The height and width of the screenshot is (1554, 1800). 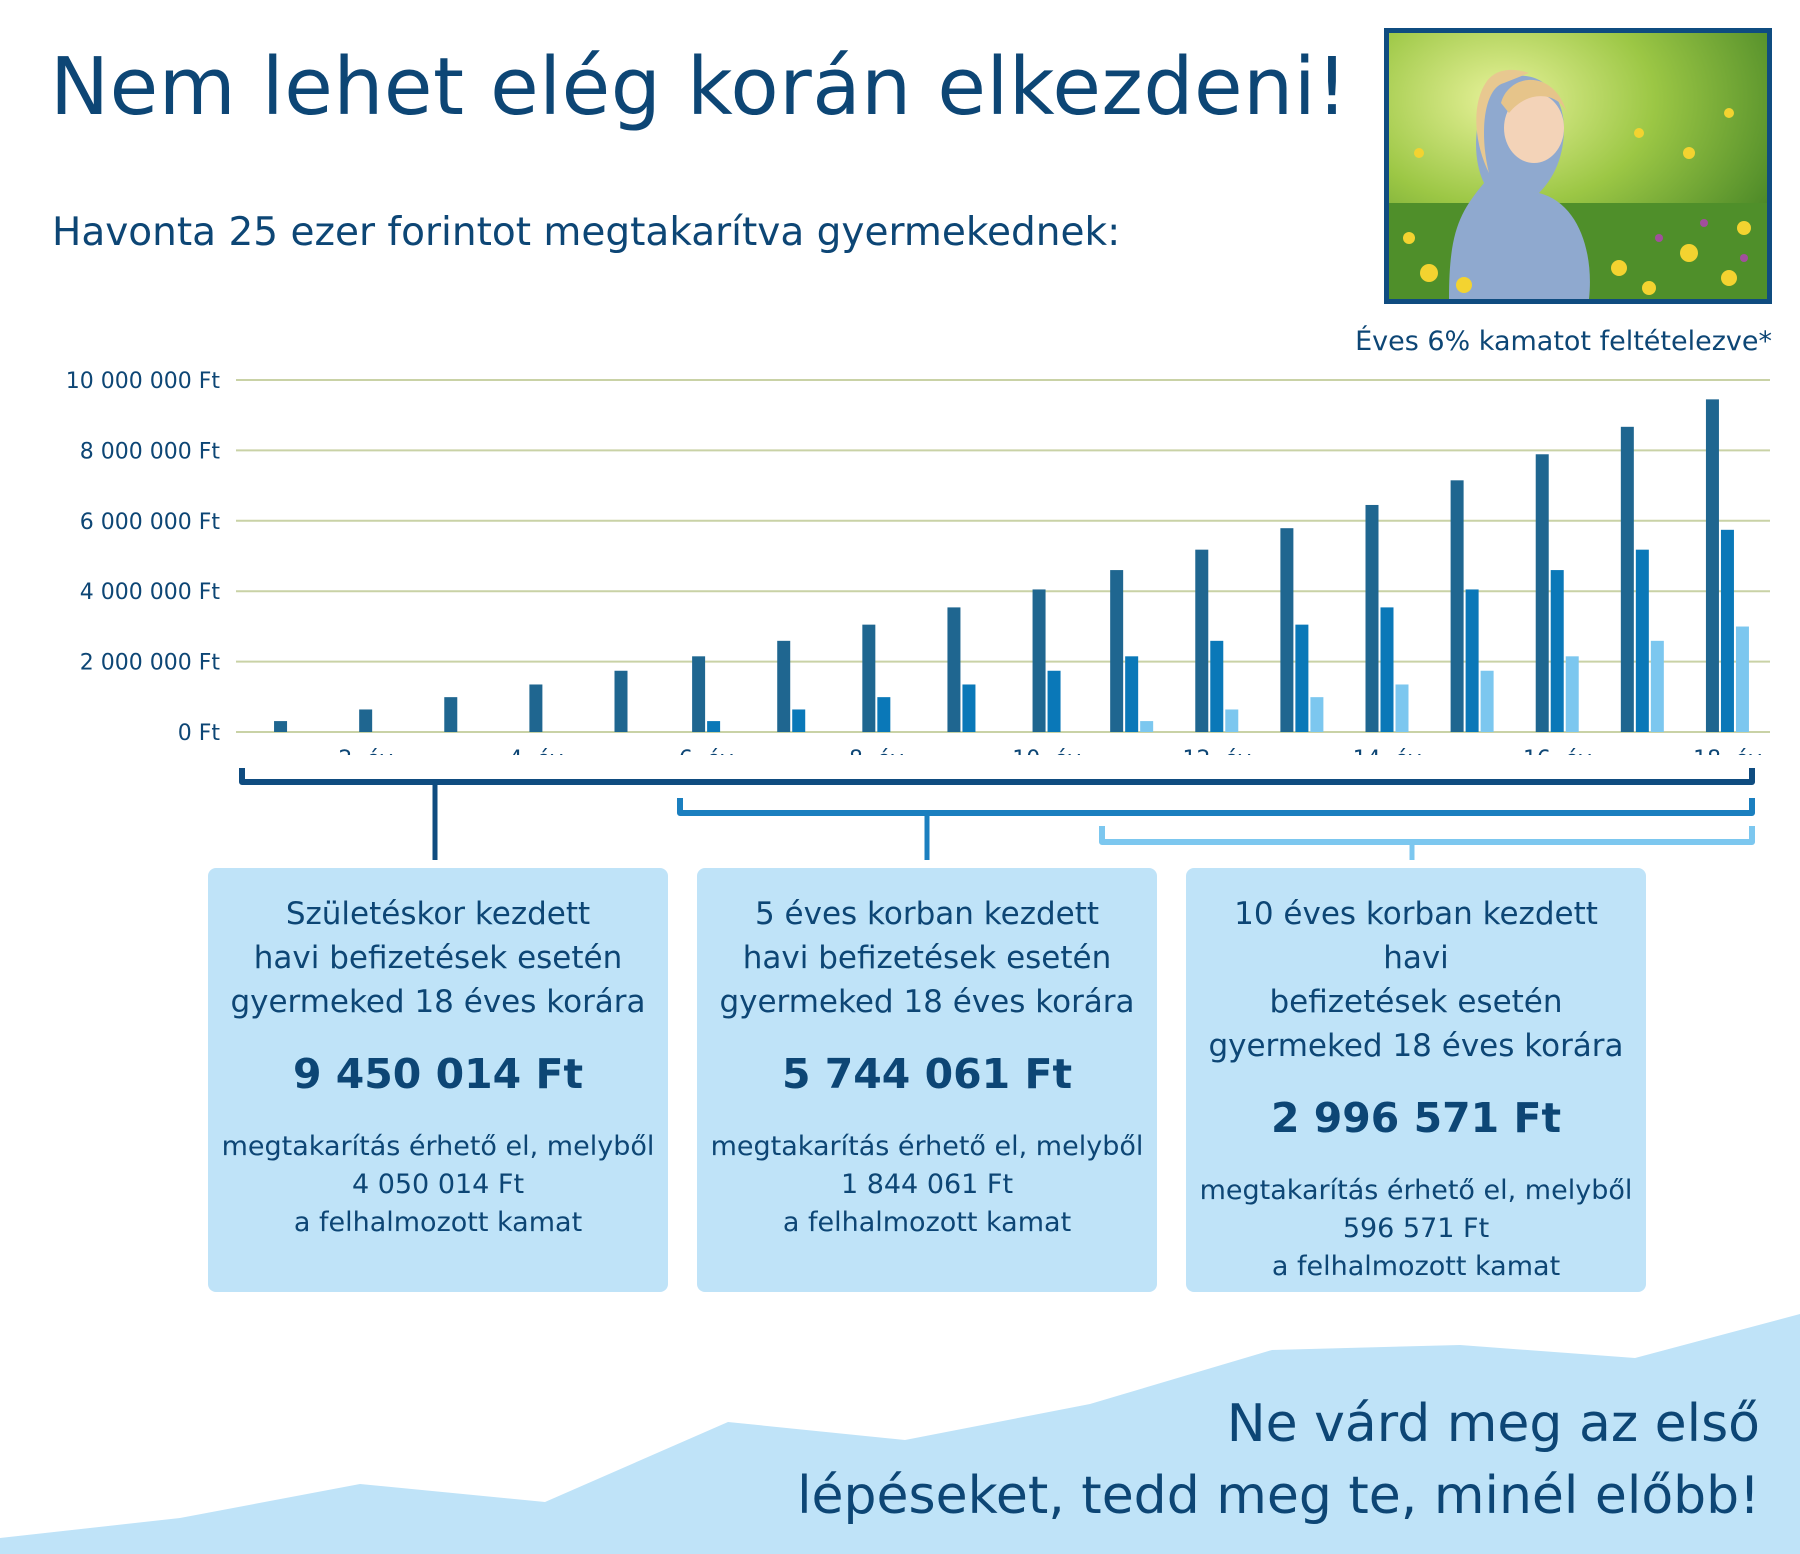 I want to click on page-title: Nem lehet elég korán elkezdeni!, so click(x=699, y=87).